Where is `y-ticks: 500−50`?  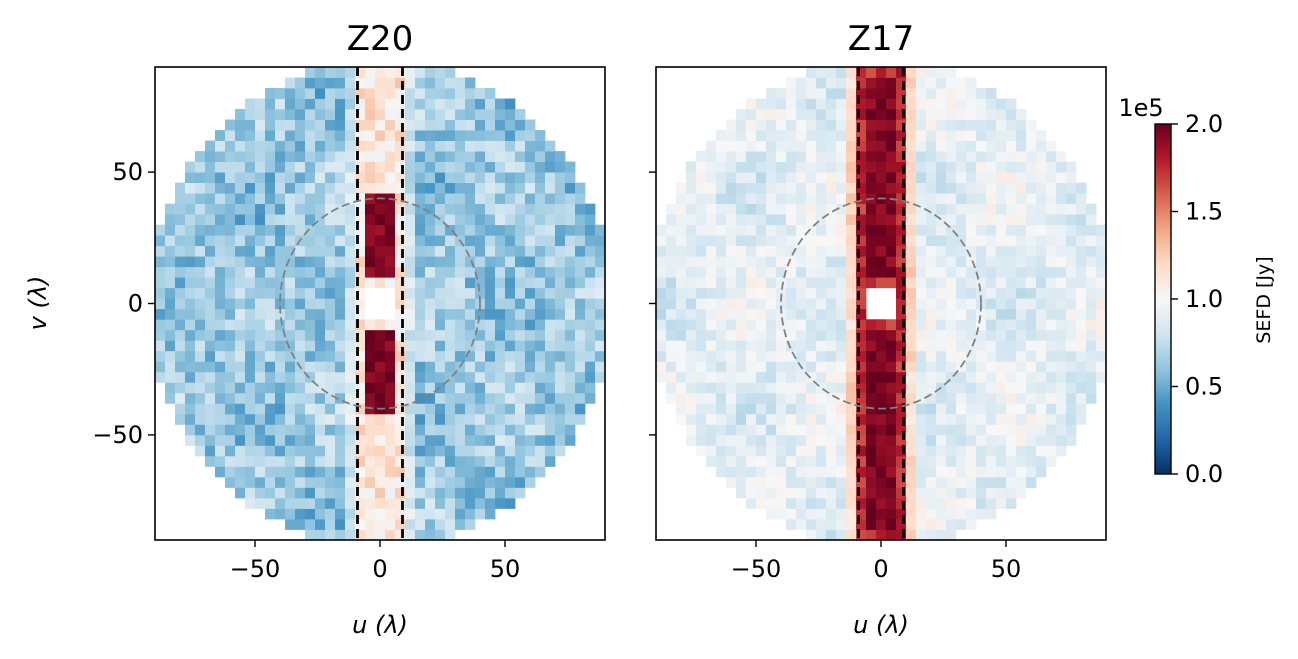
y-ticks: 500−50 is located at coordinates (123, 303).